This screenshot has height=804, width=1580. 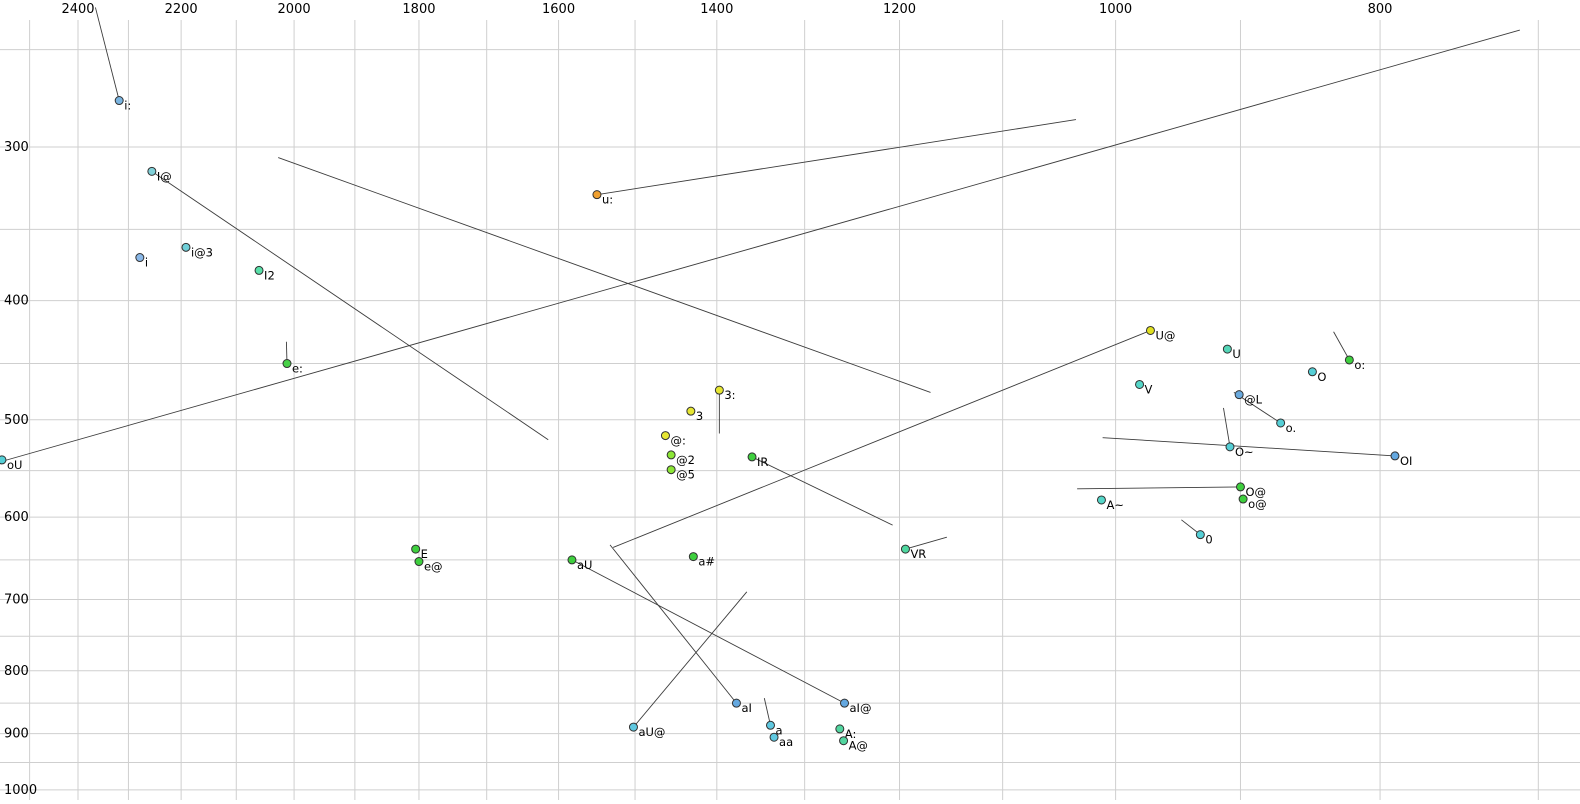 I want to click on x-axis-tick-label: 1400, so click(x=716, y=9).